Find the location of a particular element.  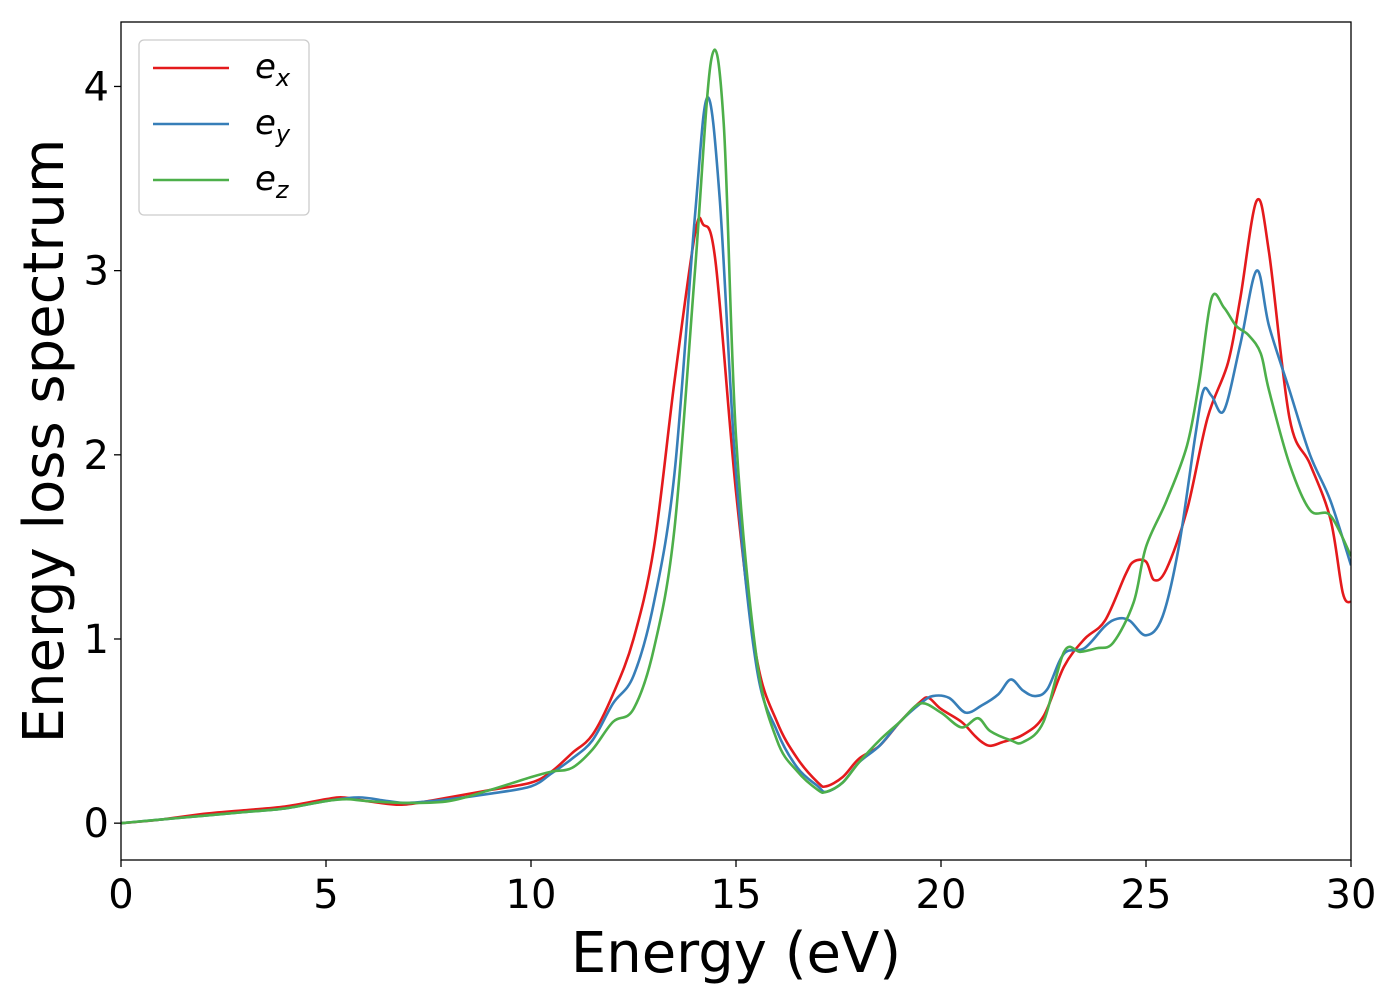

x-tick-label: 0 is located at coordinates (120, 895).